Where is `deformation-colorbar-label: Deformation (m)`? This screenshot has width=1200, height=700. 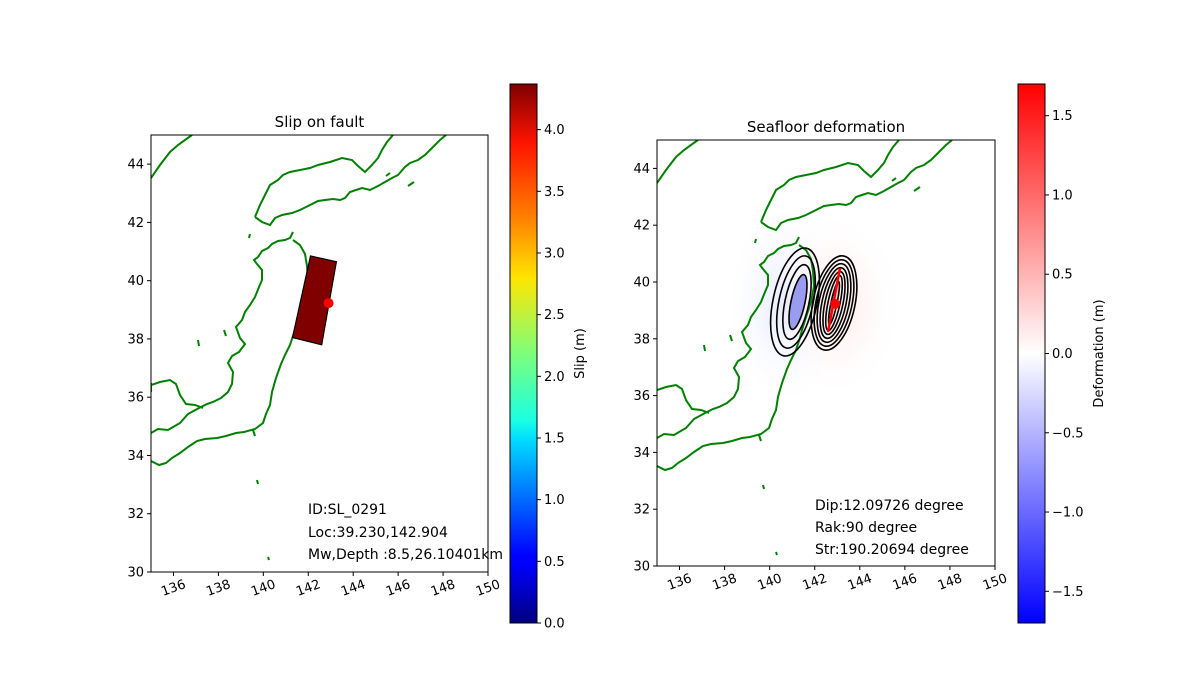
deformation-colorbar-label: Deformation (m) is located at coordinates (1099, 353).